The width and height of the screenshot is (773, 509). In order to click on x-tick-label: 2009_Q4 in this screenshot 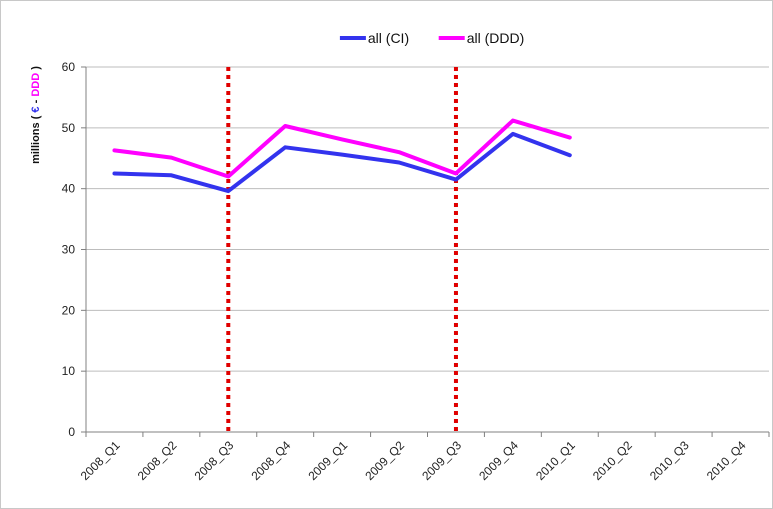, I will do `click(498, 460)`.